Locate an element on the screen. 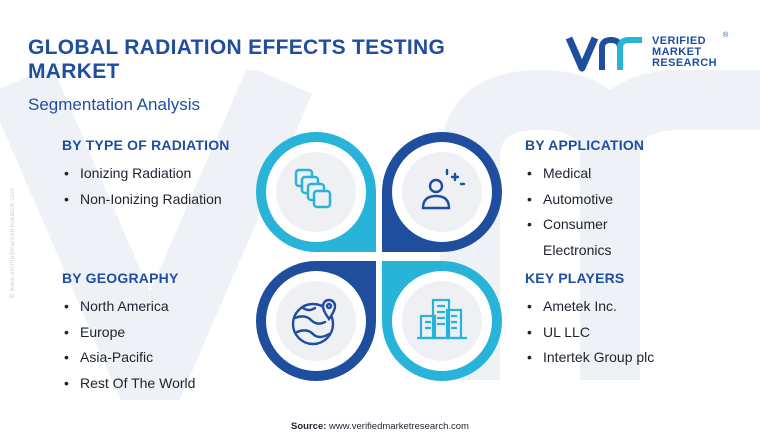 The image size is (760, 447). vmr-logo-icon is located at coordinates (604, 54).